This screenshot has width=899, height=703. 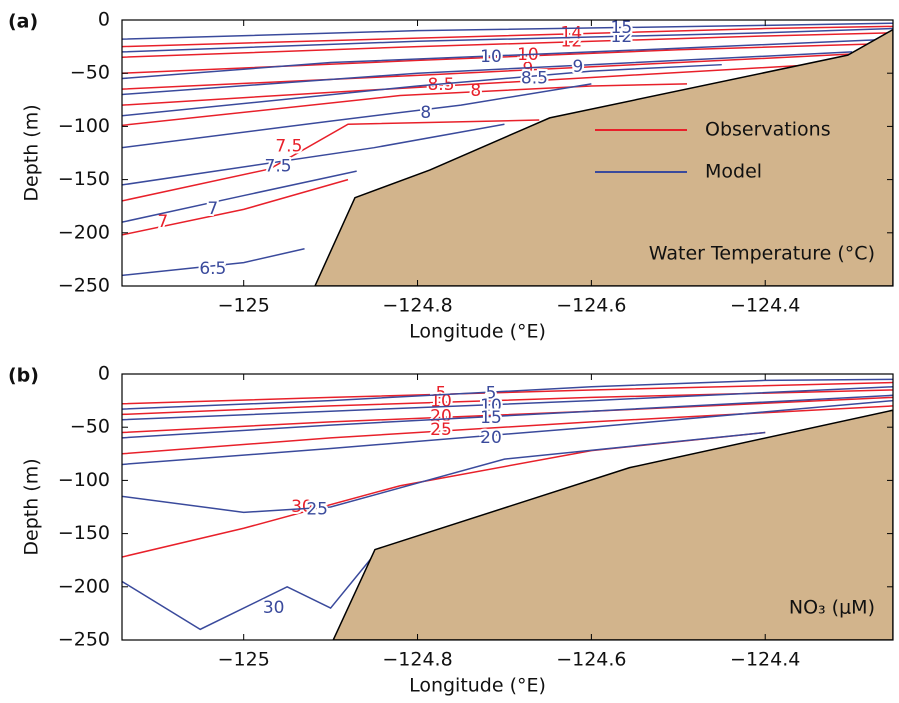 I want to click on contour-label: 12, so click(x=622, y=37).